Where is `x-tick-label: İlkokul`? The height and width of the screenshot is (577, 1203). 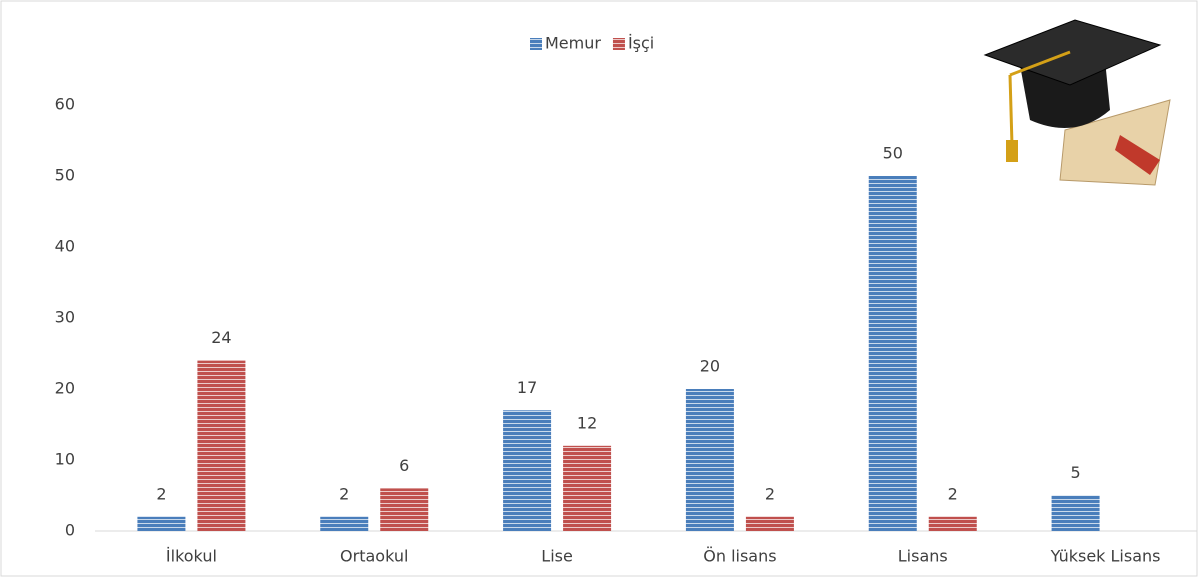
x-tick-label: İlkokul is located at coordinates (191, 556).